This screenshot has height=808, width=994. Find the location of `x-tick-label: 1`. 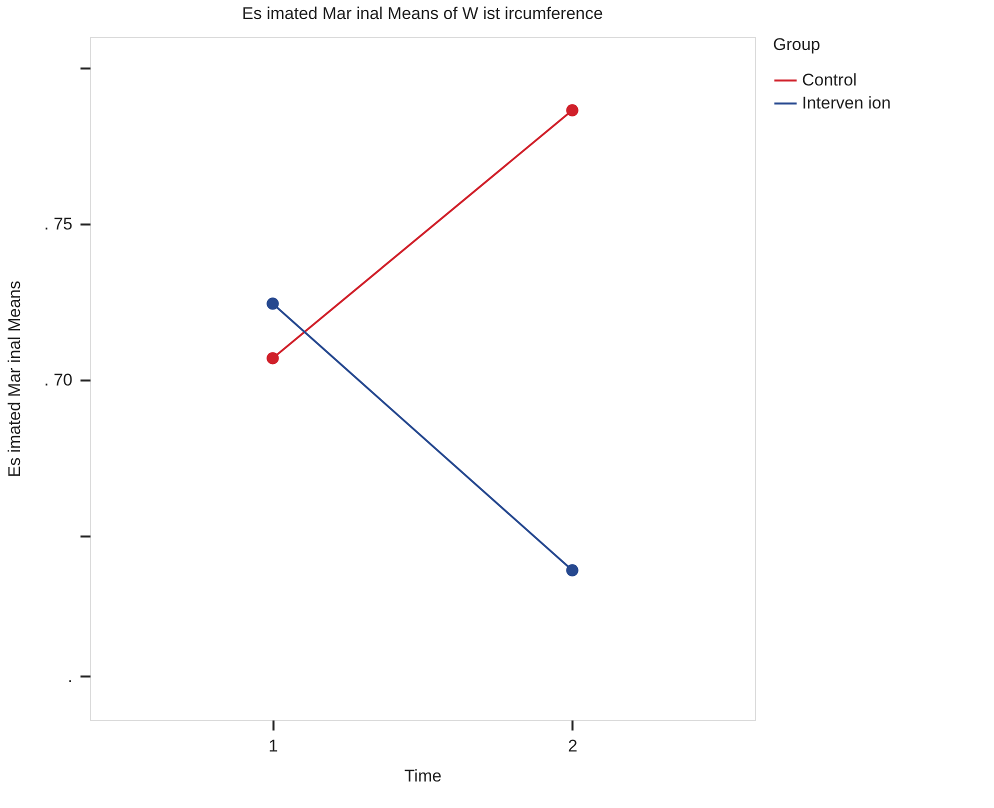

x-tick-label: 1 is located at coordinates (273, 746).